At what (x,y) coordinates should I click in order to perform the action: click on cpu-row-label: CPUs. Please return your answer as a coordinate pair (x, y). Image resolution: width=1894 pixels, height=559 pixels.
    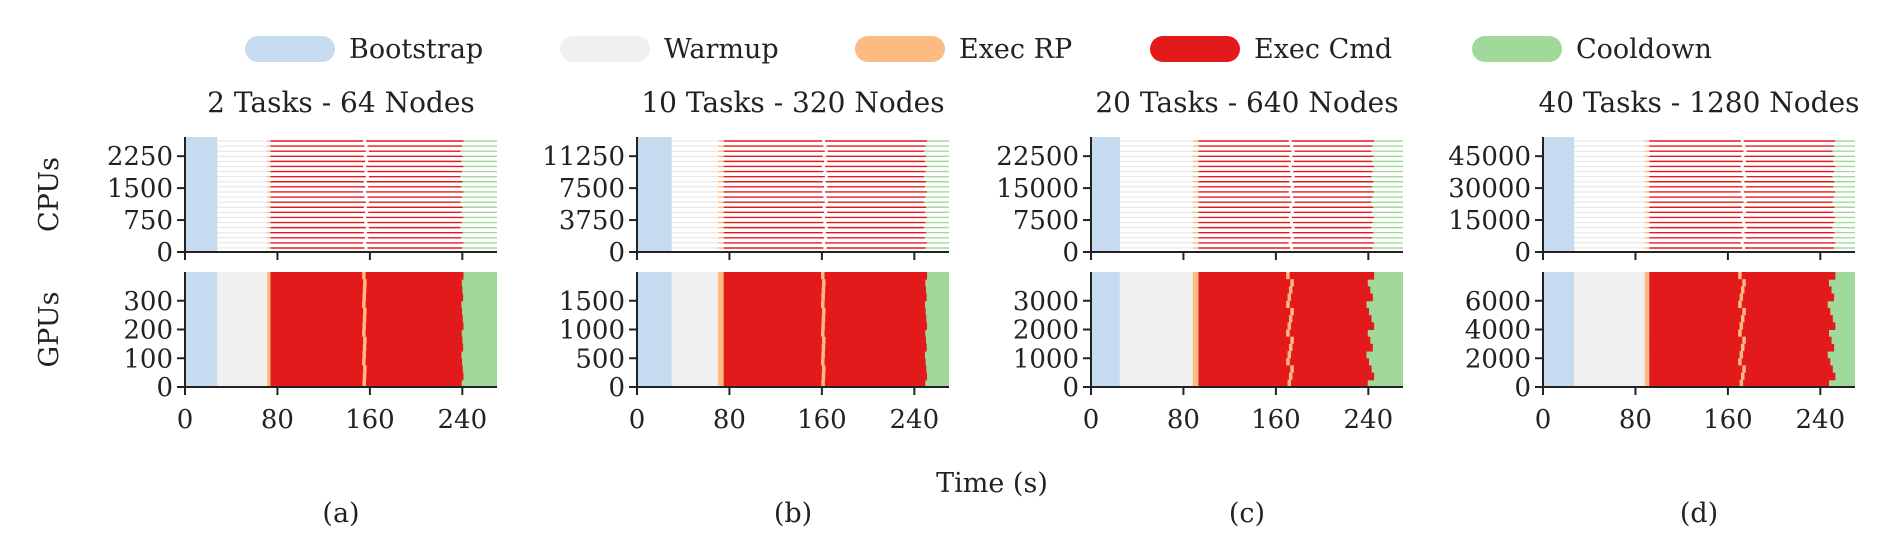
    Looking at the image, I should click on (49, 194).